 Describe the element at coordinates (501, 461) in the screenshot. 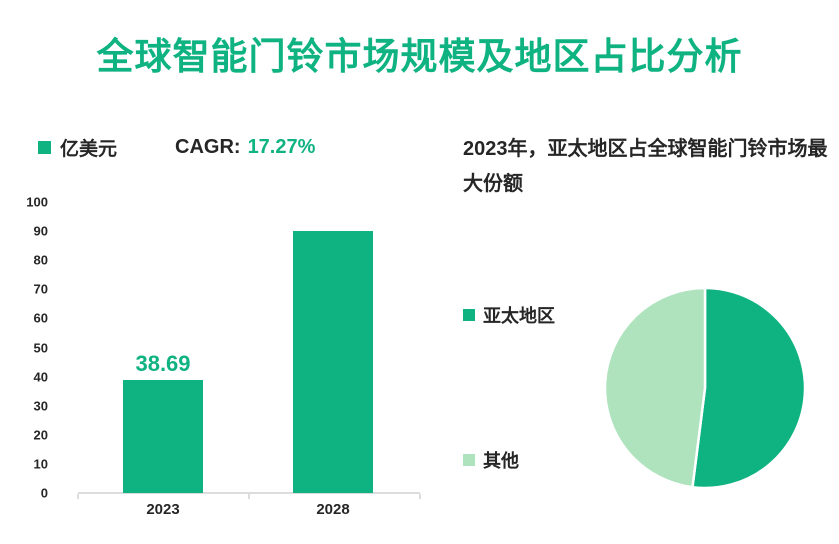

I see `pie-legend-label: 其他` at that location.